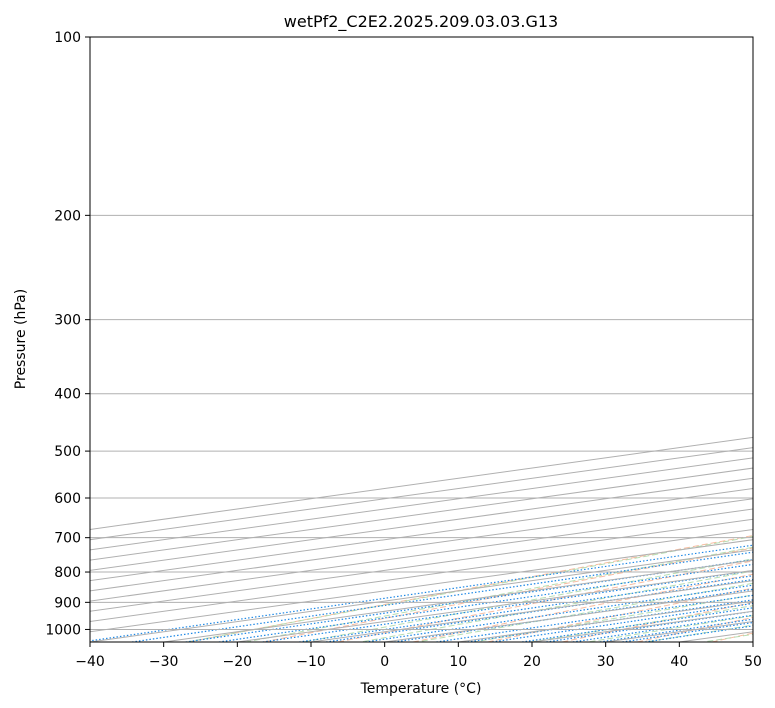 This screenshot has width=775, height=708. I want to click on y-axis: 100 200 300 400 500 600 700 800 900 1000, so click(67, 334).